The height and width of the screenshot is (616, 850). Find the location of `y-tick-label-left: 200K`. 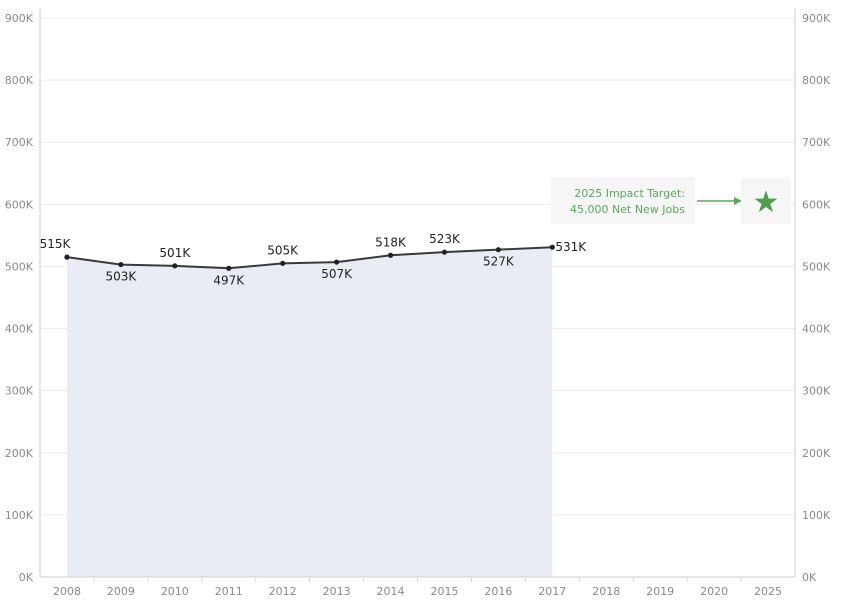

y-tick-label-left: 200K is located at coordinates (19, 453).